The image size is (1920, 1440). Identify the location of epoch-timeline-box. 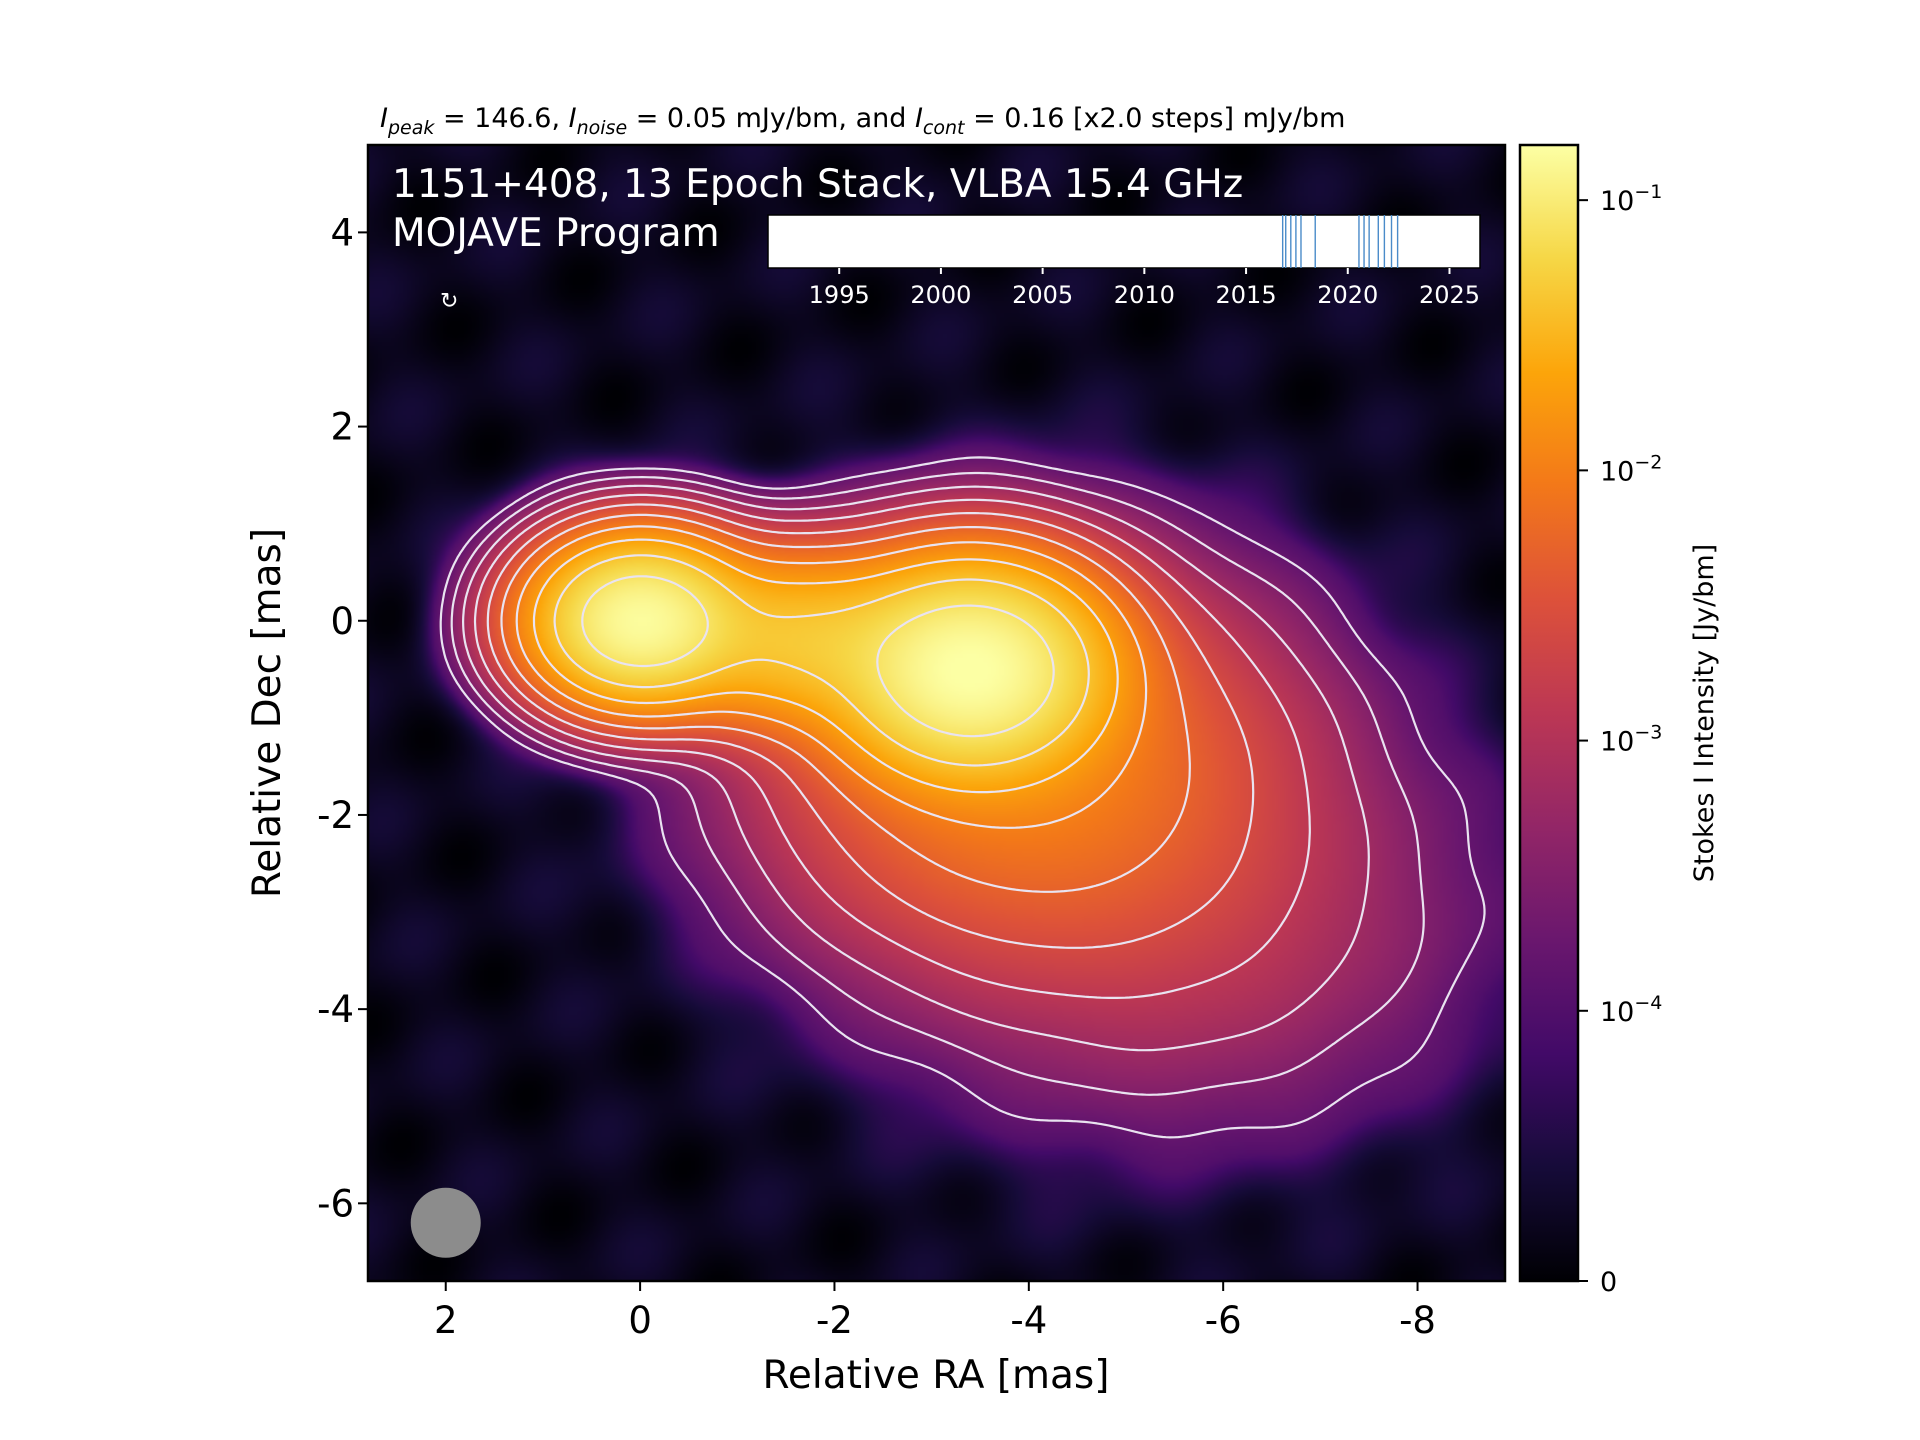
(1124, 241).